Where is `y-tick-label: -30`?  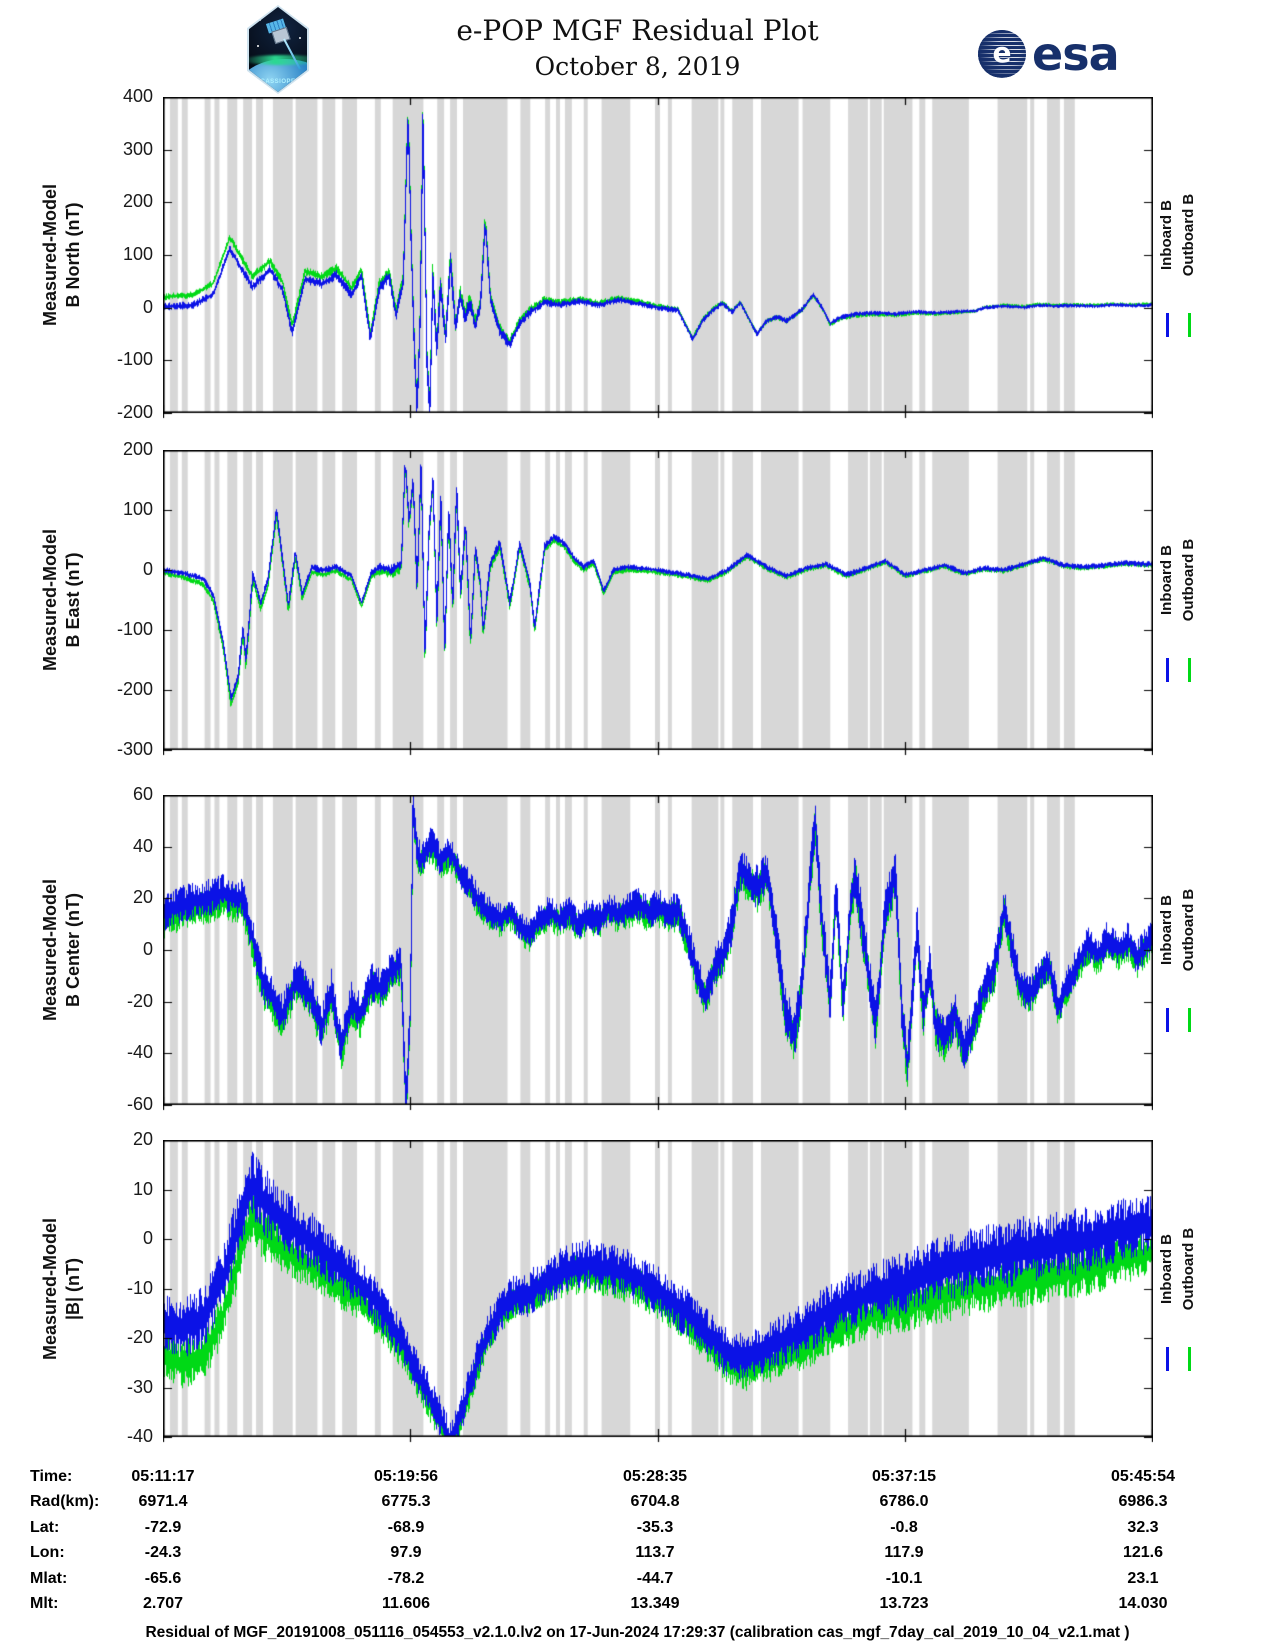 y-tick-label: -30 is located at coordinates (139, 1386).